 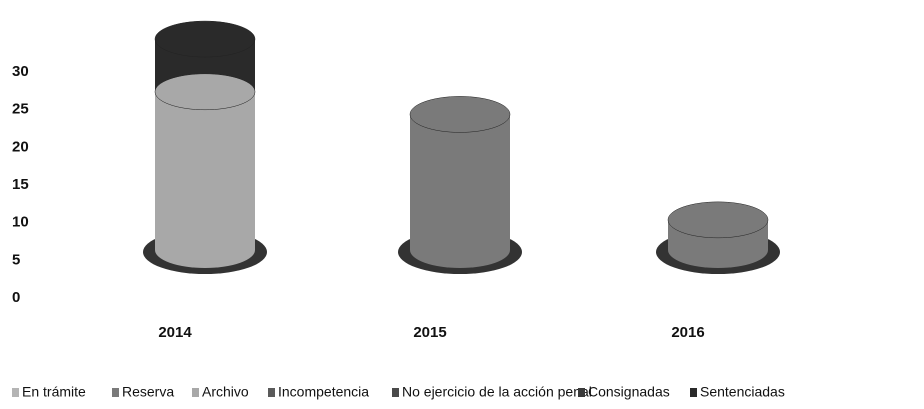 I want to click on y-tick-label: 0, so click(x=16, y=297).